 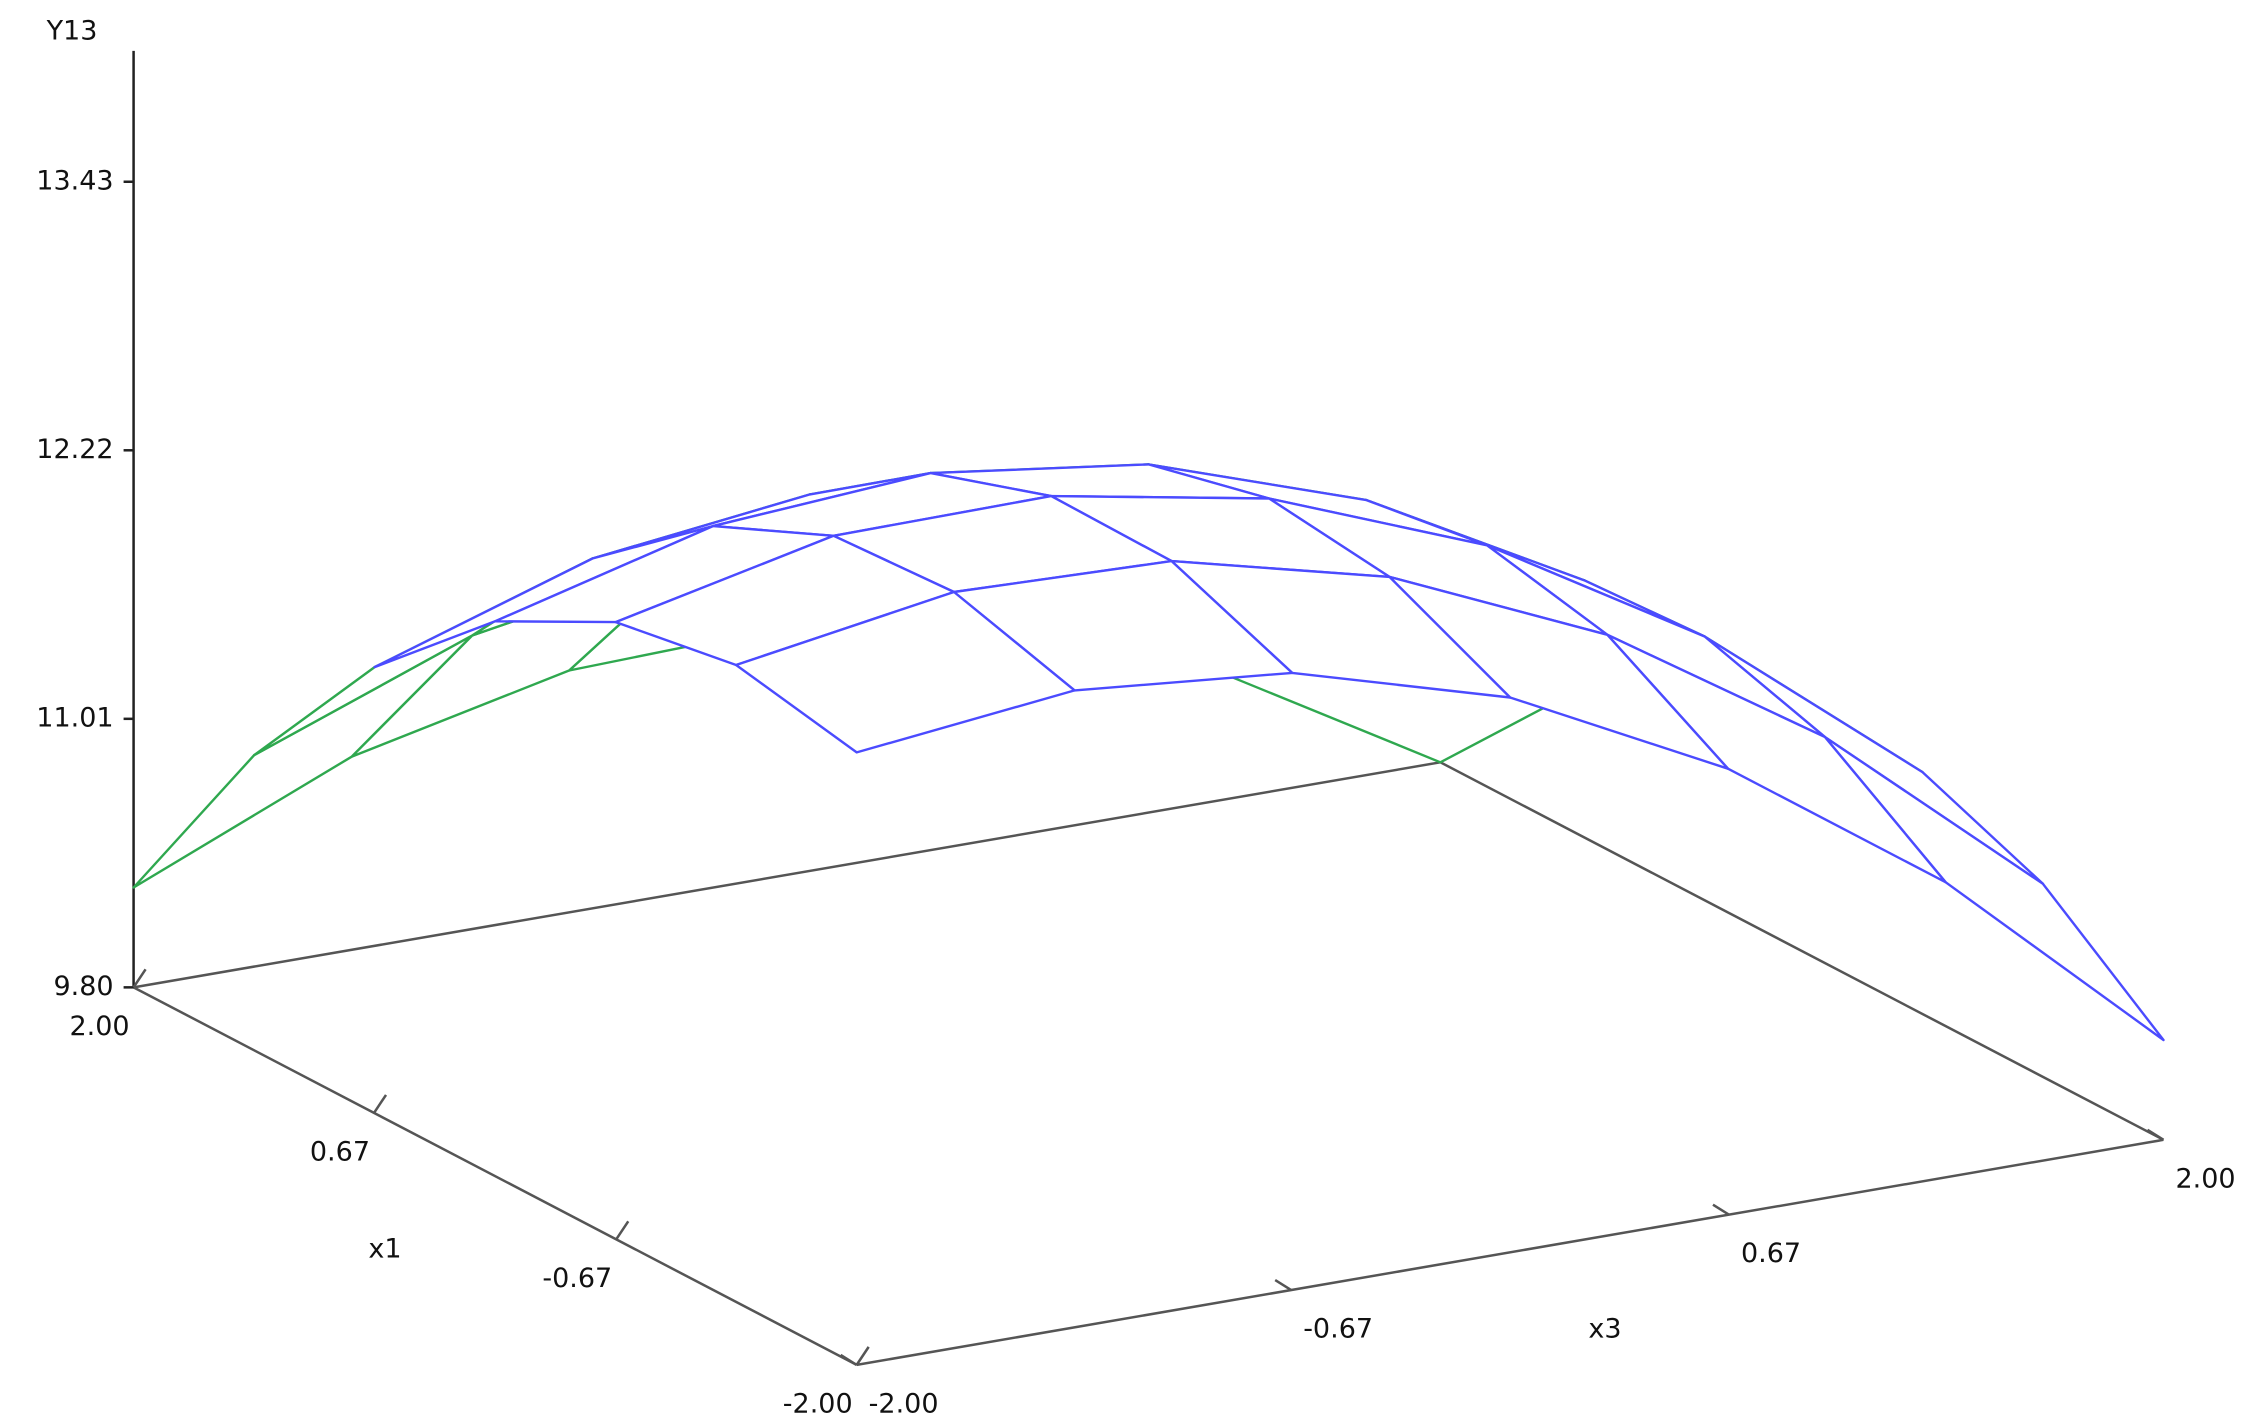 I want to click on z-tick-label: 12.22, so click(x=74, y=449).